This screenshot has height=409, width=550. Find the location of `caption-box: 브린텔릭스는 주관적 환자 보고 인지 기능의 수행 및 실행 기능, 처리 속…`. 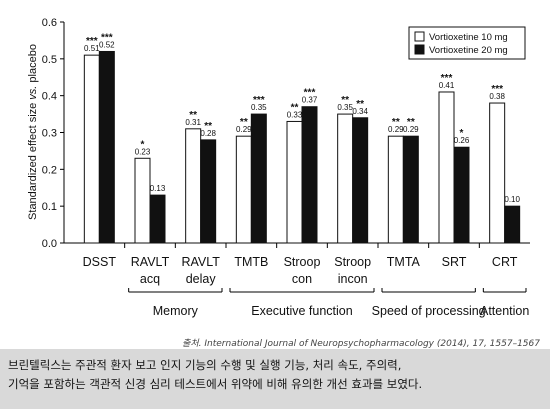

caption-box: 브린텔릭스는 주관적 환자 보고 인지 기능의 수행 및 실행 기능, 처리 속… is located at coordinates (275, 379).